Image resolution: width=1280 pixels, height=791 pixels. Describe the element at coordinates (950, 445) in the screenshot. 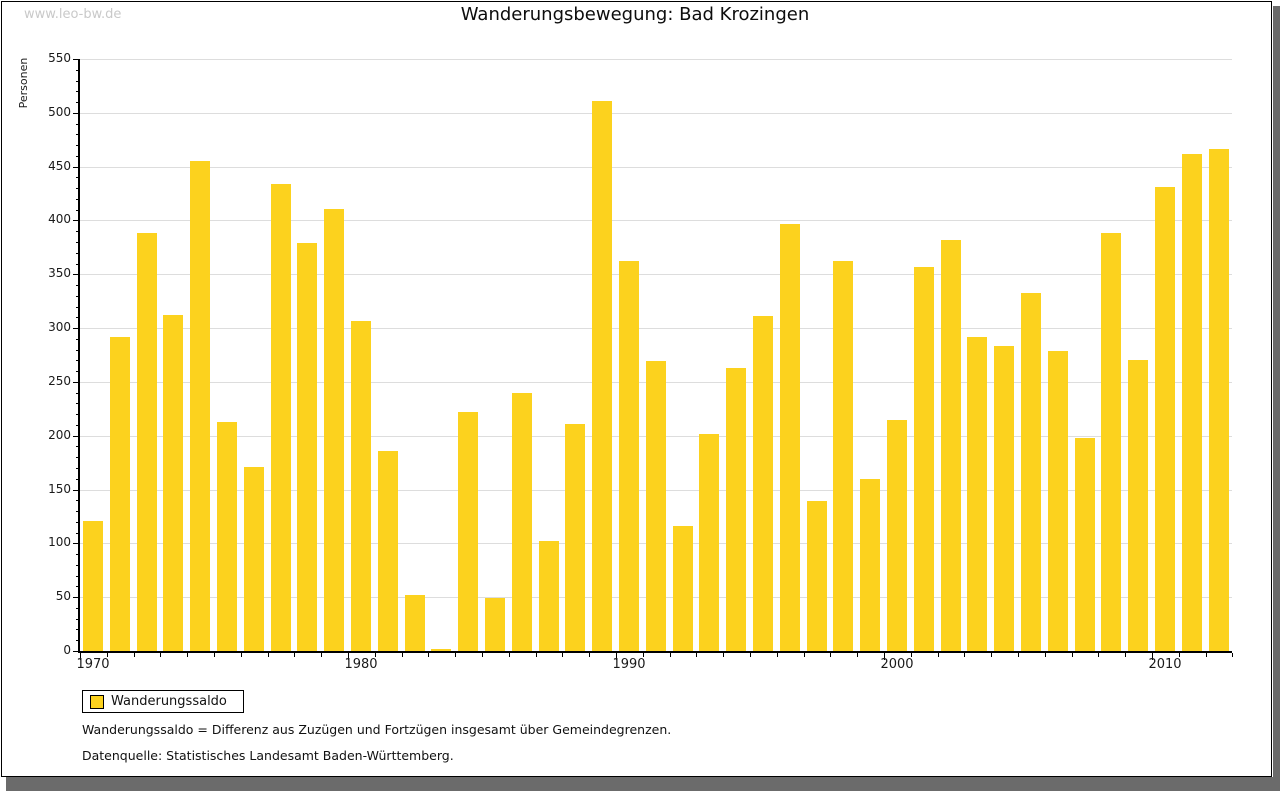

I see `bar-2002` at that location.